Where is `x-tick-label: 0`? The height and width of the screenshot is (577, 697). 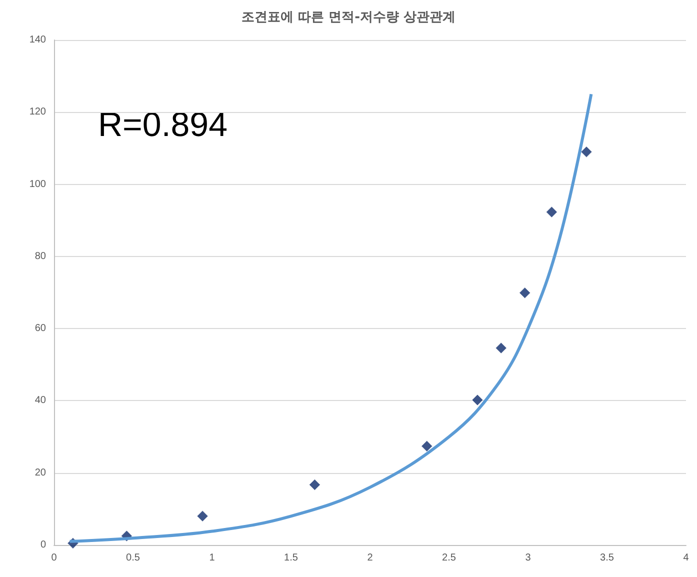 x-tick-label: 0 is located at coordinates (54, 558).